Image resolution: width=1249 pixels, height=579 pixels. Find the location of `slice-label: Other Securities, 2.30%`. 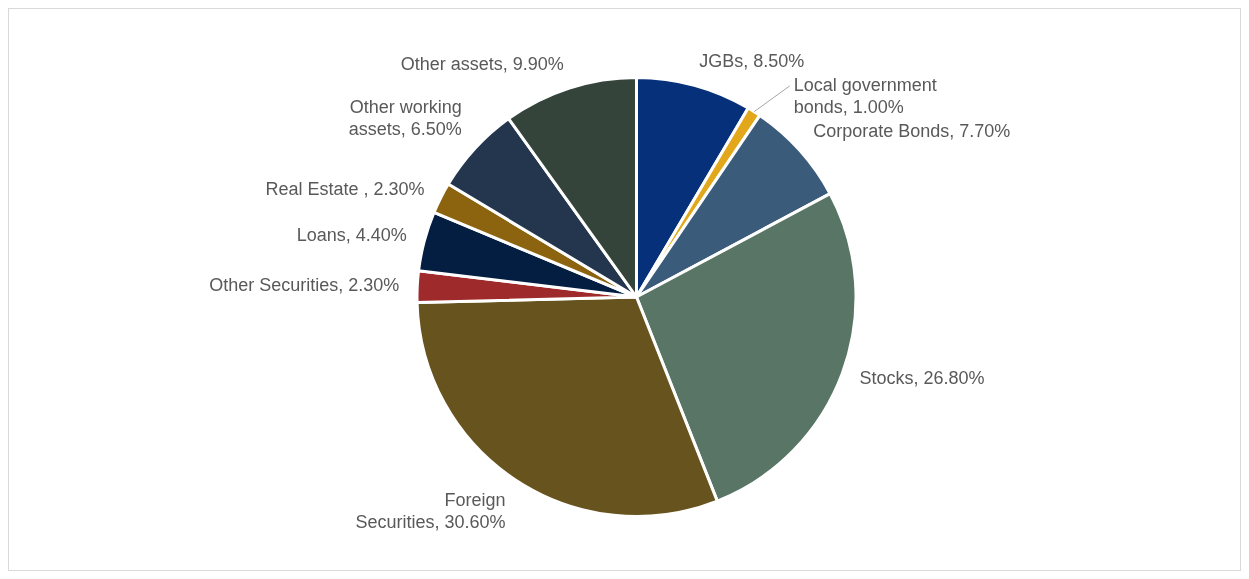

slice-label: Other Securities, 2.30% is located at coordinates (304, 284).